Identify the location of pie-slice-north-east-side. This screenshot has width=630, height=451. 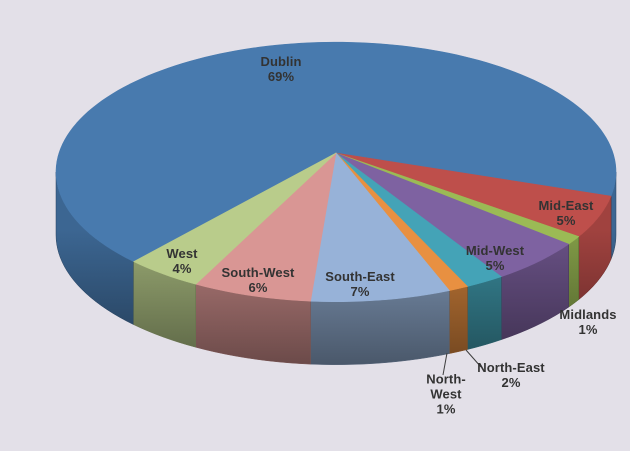
(484, 313).